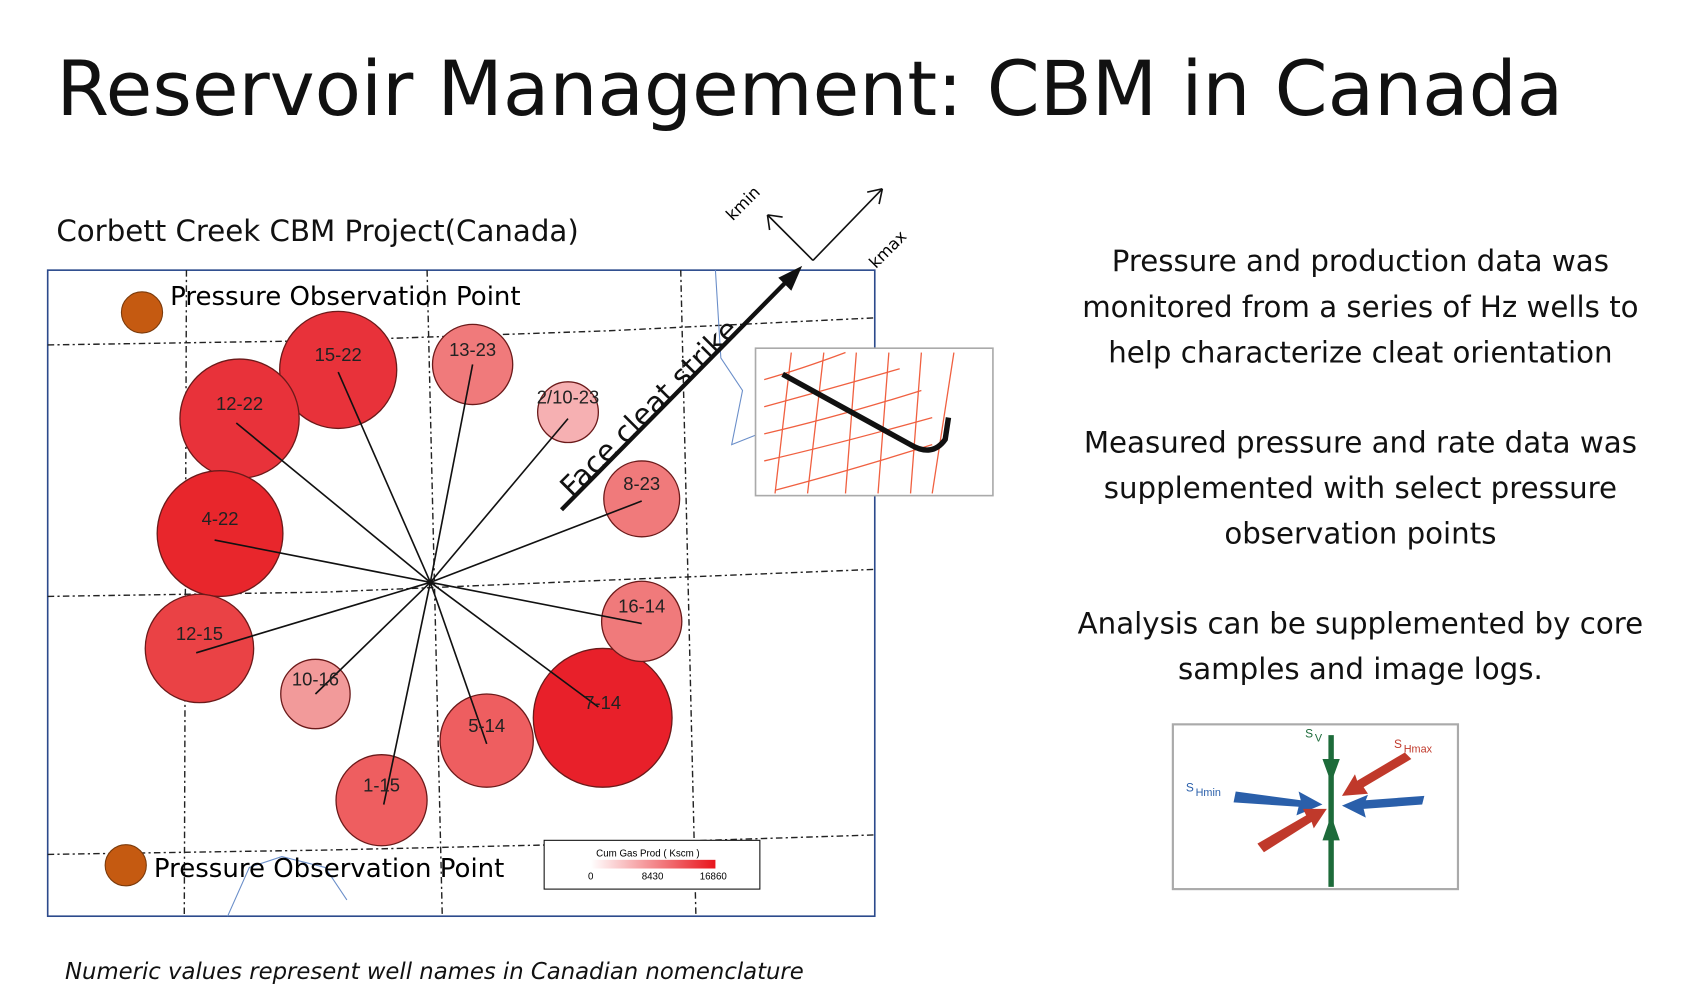 The image size is (1691, 1001). What do you see at coordinates (1360, 307) in the screenshot?
I see `paragraph-line: monitored from a series of Hz wells to` at bounding box center [1360, 307].